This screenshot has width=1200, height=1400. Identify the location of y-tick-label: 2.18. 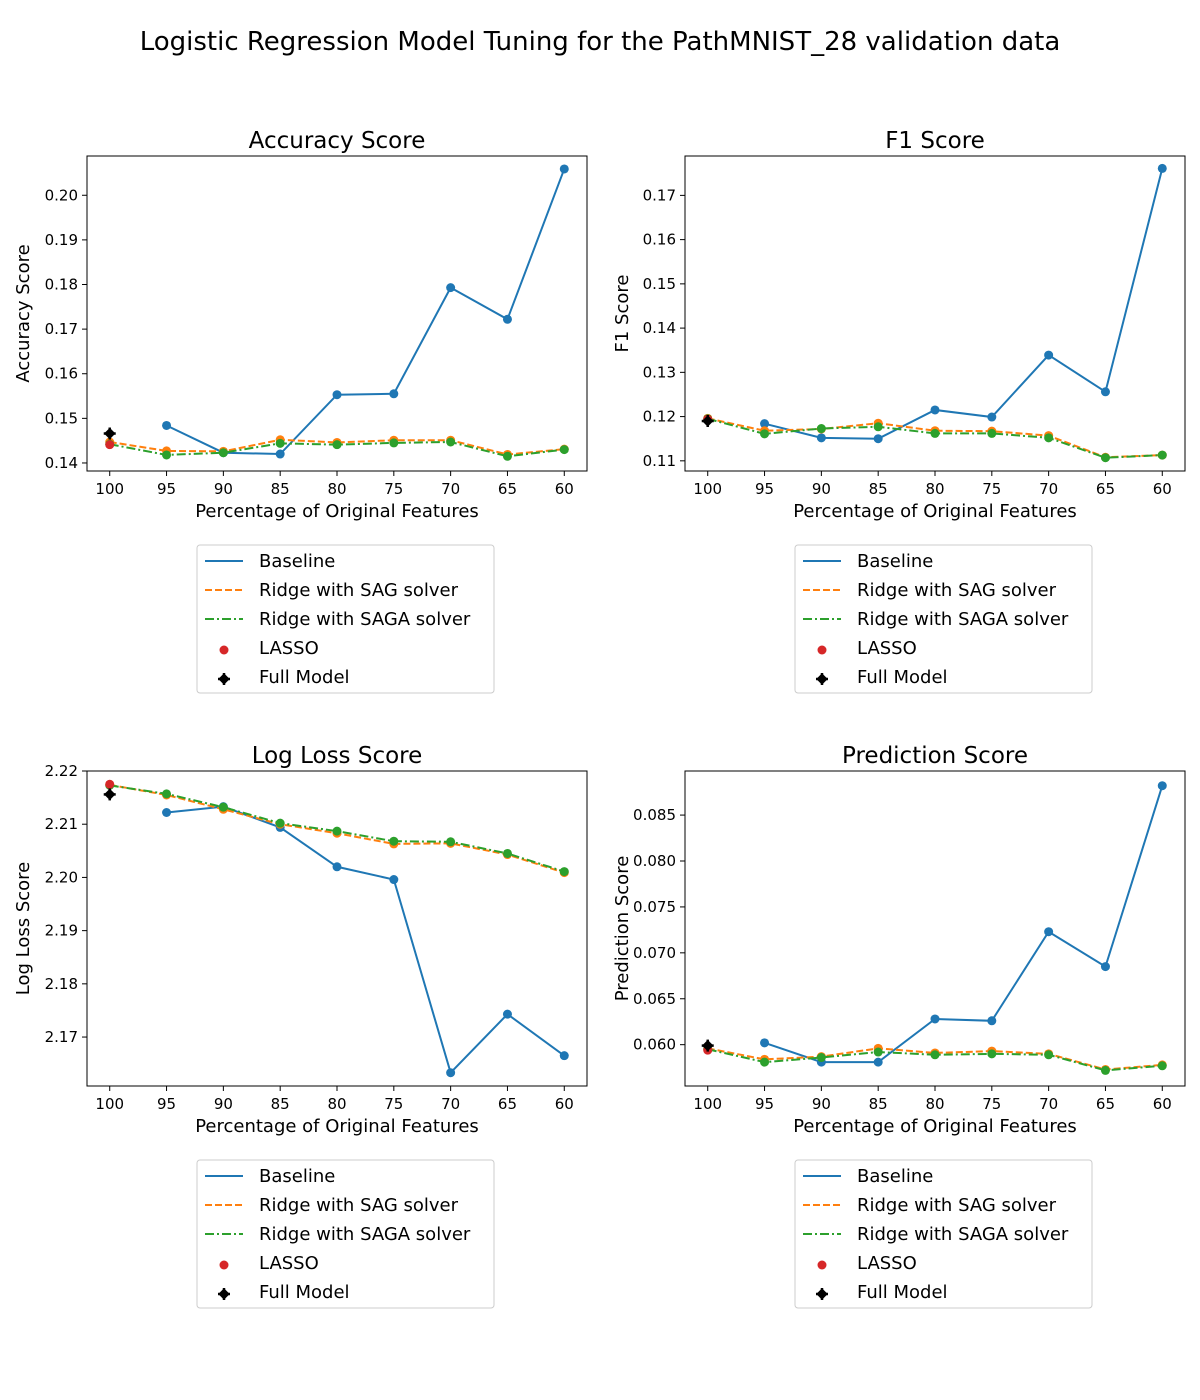
(61, 984).